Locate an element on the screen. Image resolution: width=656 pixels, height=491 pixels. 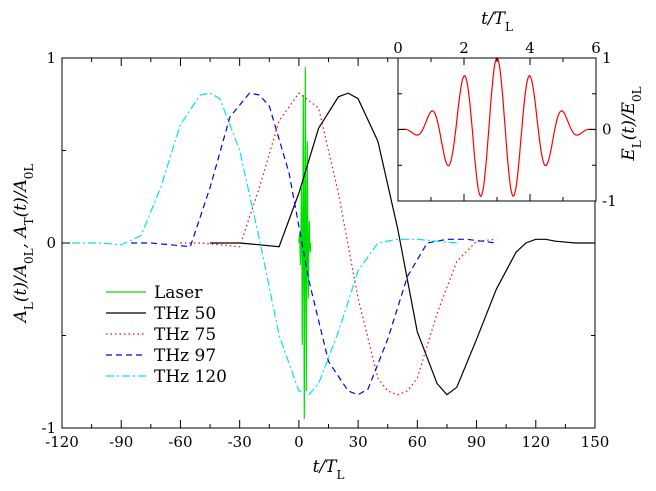
inset-x-axis-title: t/TL is located at coordinates (497, 21).